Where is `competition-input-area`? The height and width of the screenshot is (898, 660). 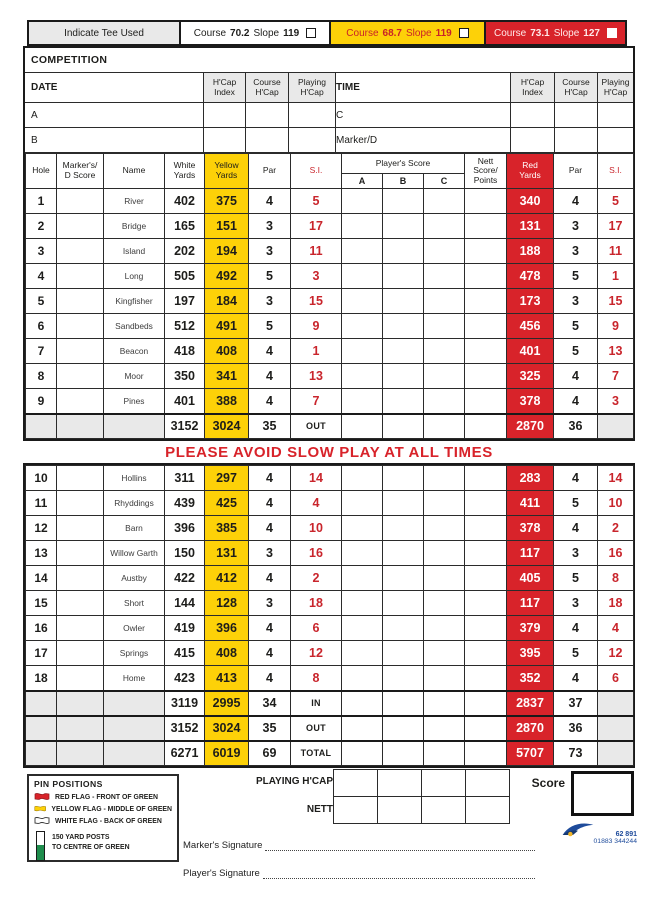 competition-input-area is located at coordinates (370, 60).